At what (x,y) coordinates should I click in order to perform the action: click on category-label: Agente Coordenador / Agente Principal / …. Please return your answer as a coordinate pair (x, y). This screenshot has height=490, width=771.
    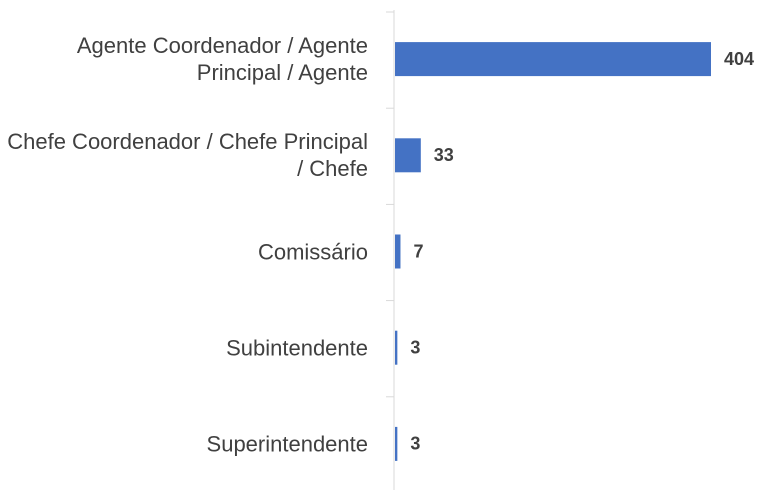
    Looking at the image, I should click on (222, 59).